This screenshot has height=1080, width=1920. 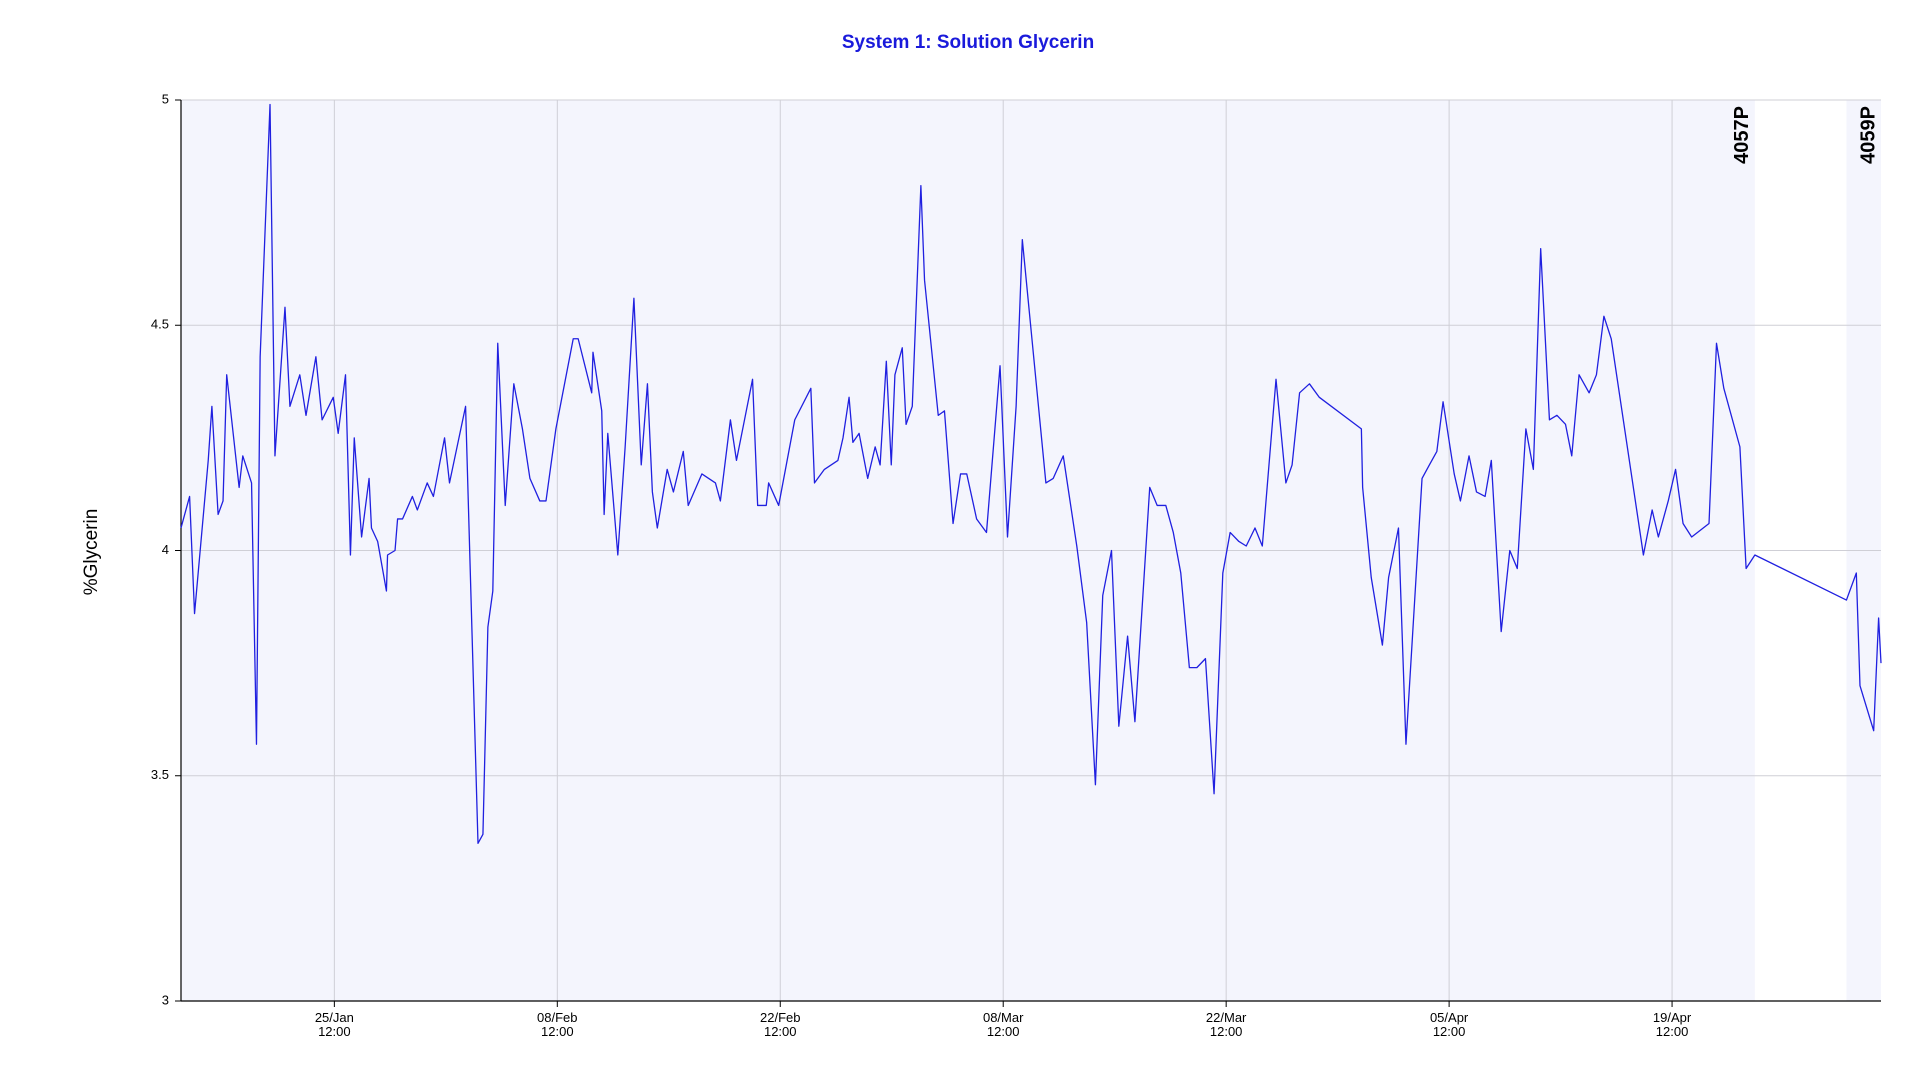 I want to click on x-tick-label: 05/Apr 12:00, so click(x=1449, y=1024).